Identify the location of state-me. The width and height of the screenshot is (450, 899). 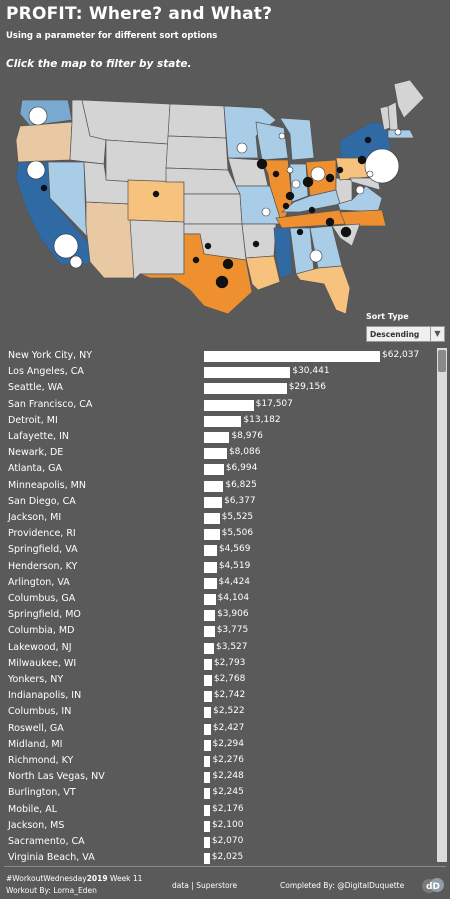
(409, 99).